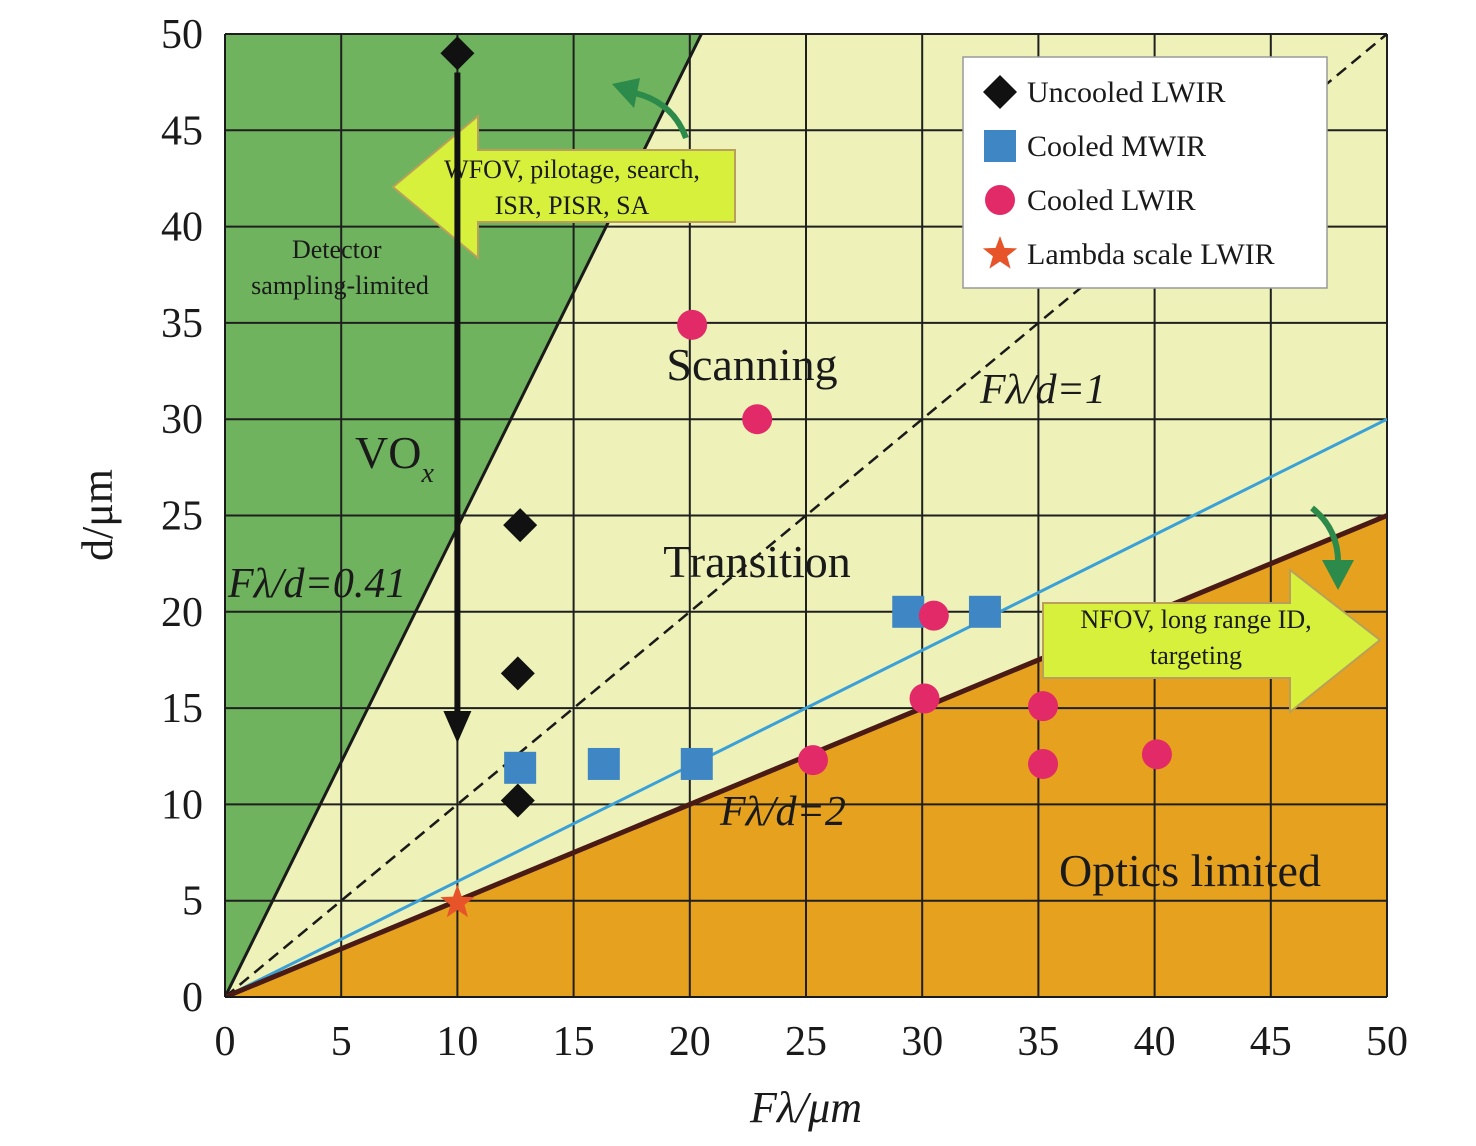 This screenshot has height=1146, width=1476. I want to click on y-tick-label: 5, so click(192, 902).